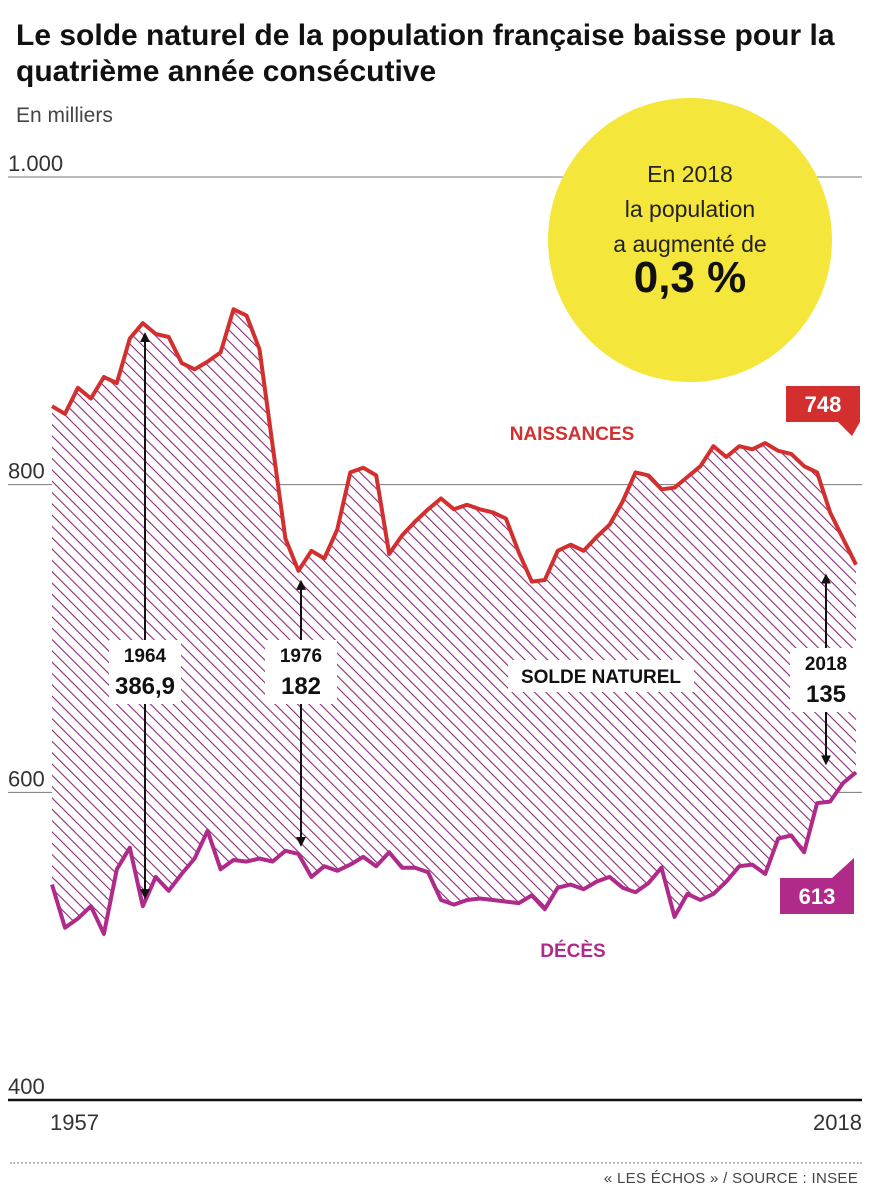 The width and height of the screenshot is (872, 1200). What do you see at coordinates (690, 174) in the screenshot?
I see `callout-line-1: En 2018` at bounding box center [690, 174].